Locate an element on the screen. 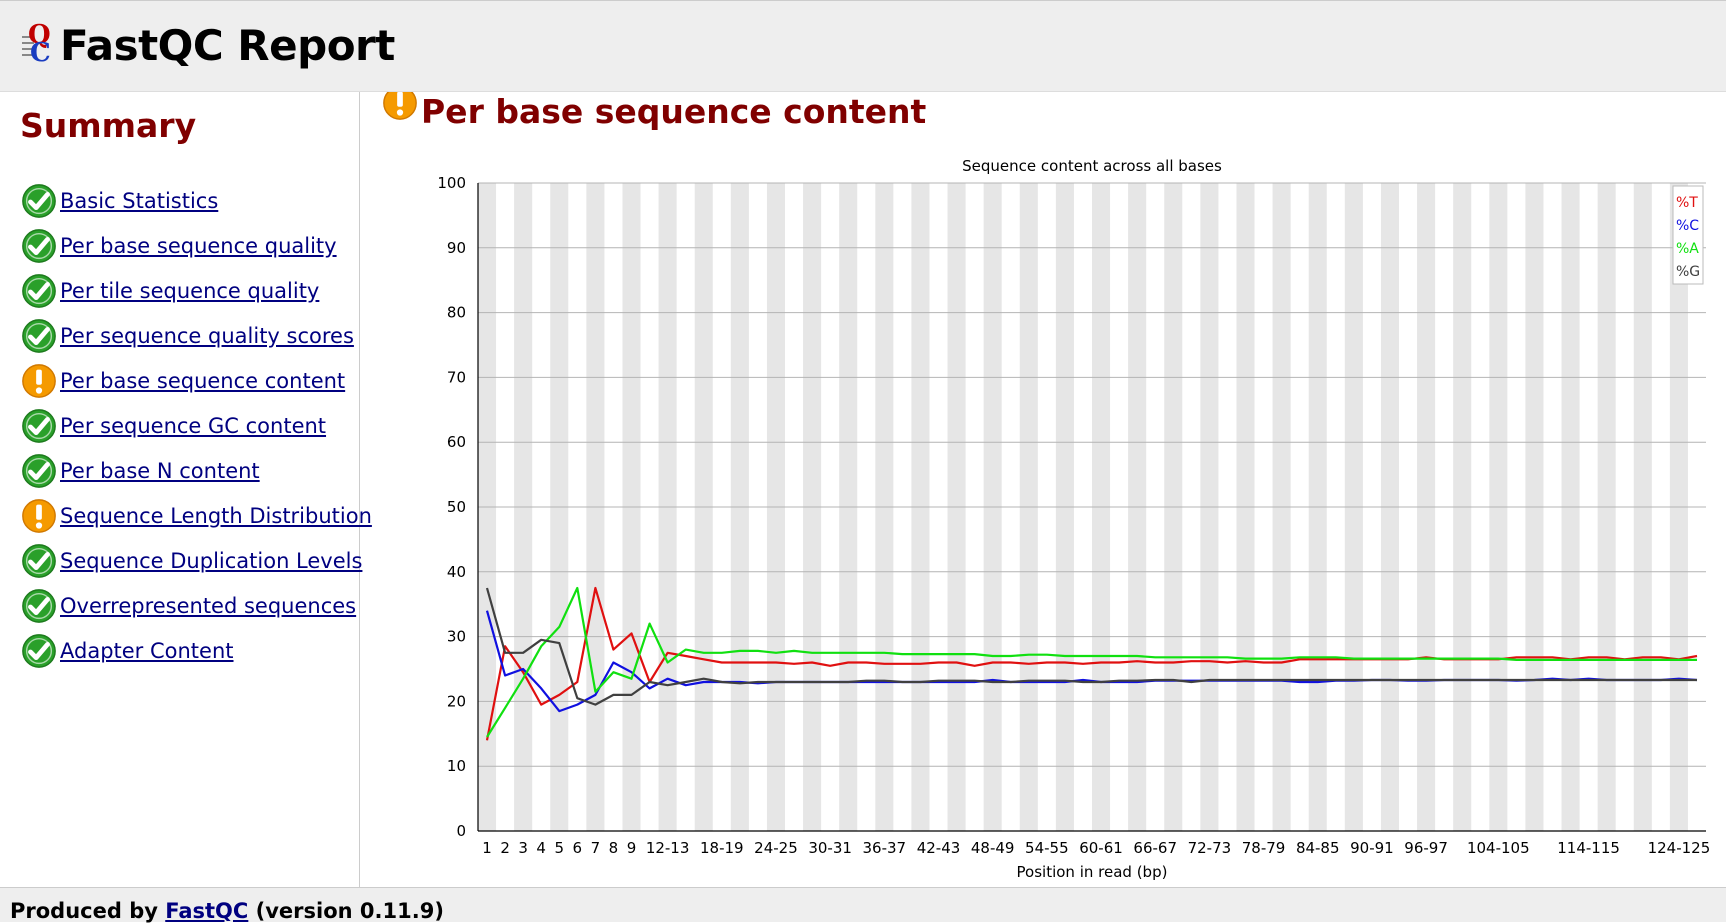  sidebar-item: Overrepresented sequences is located at coordinates (196, 605).